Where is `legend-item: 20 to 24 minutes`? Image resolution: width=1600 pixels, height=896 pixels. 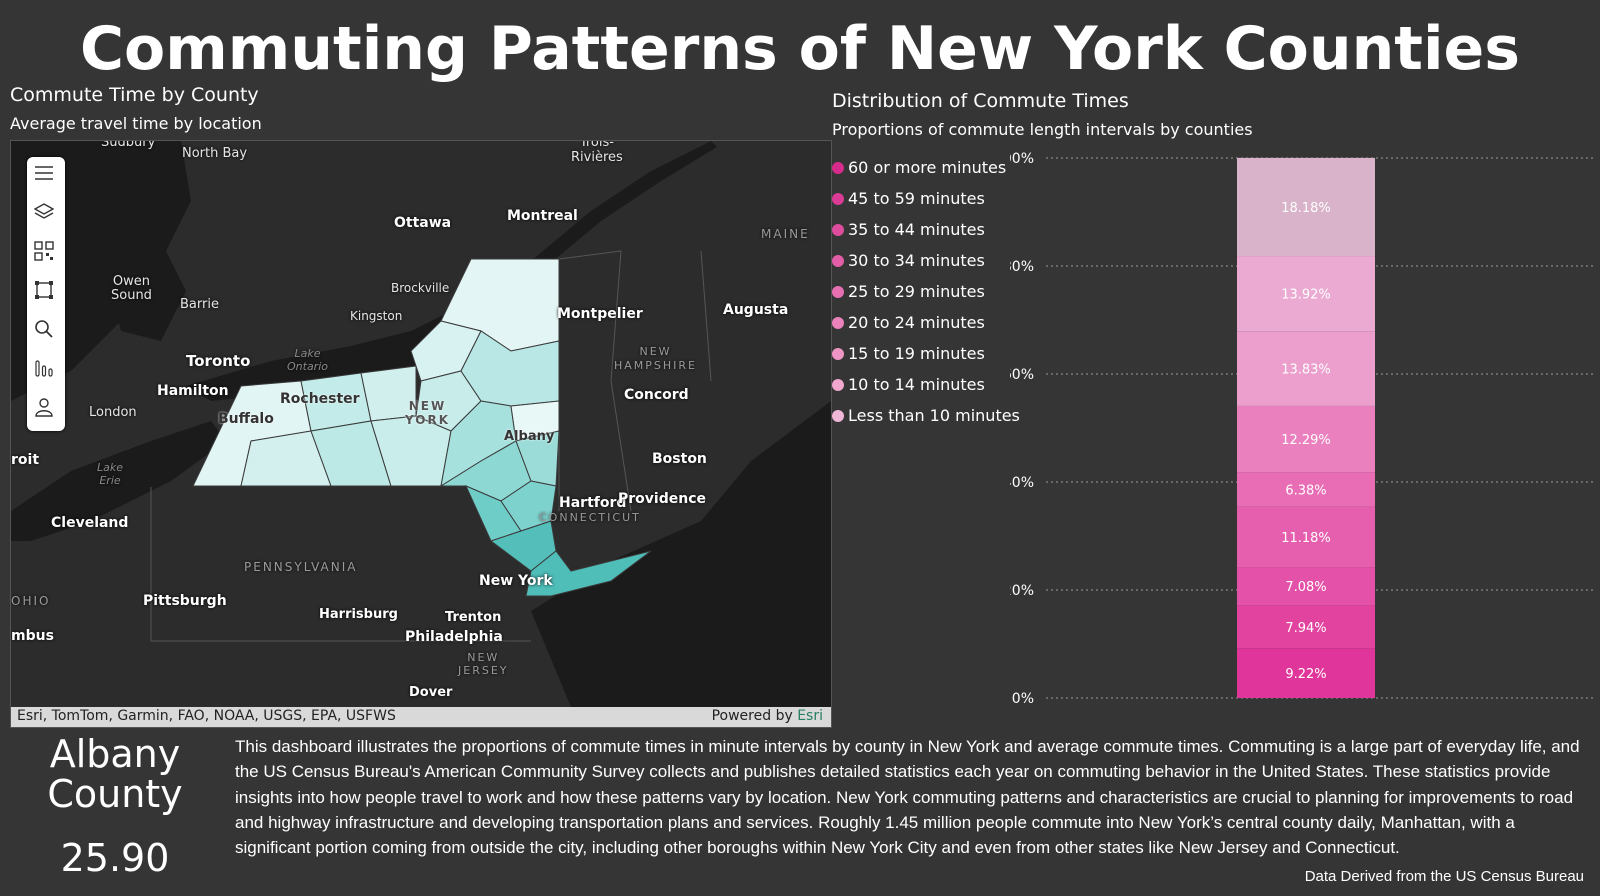 legend-item: 20 to 24 minutes is located at coordinates (927, 322).